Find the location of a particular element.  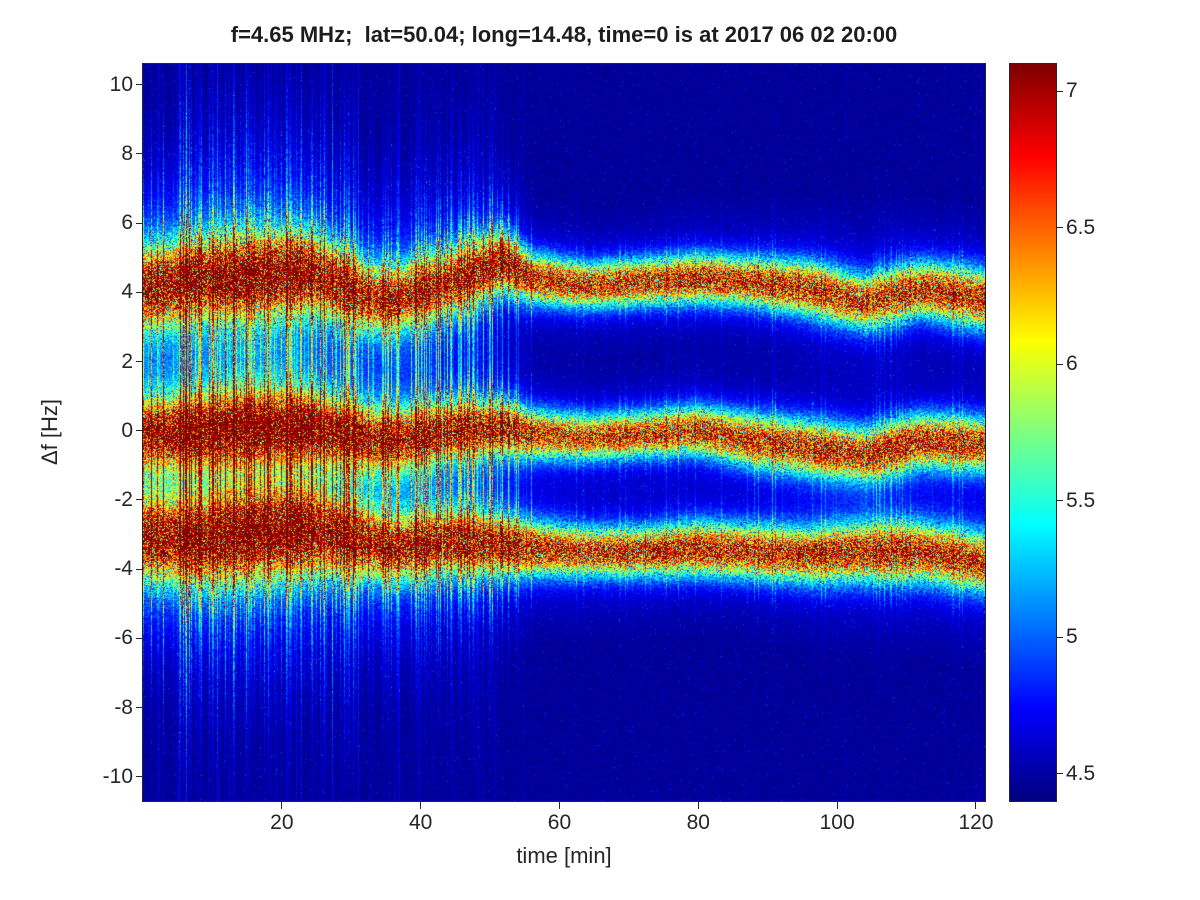

colorbar-tick-label: 6.5 is located at coordinates (1081, 227).